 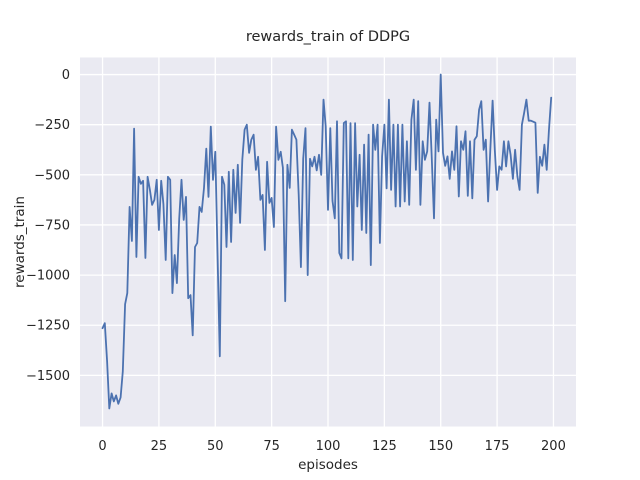 I want to click on y-axis-label: rewards_train, so click(x=20, y=242).